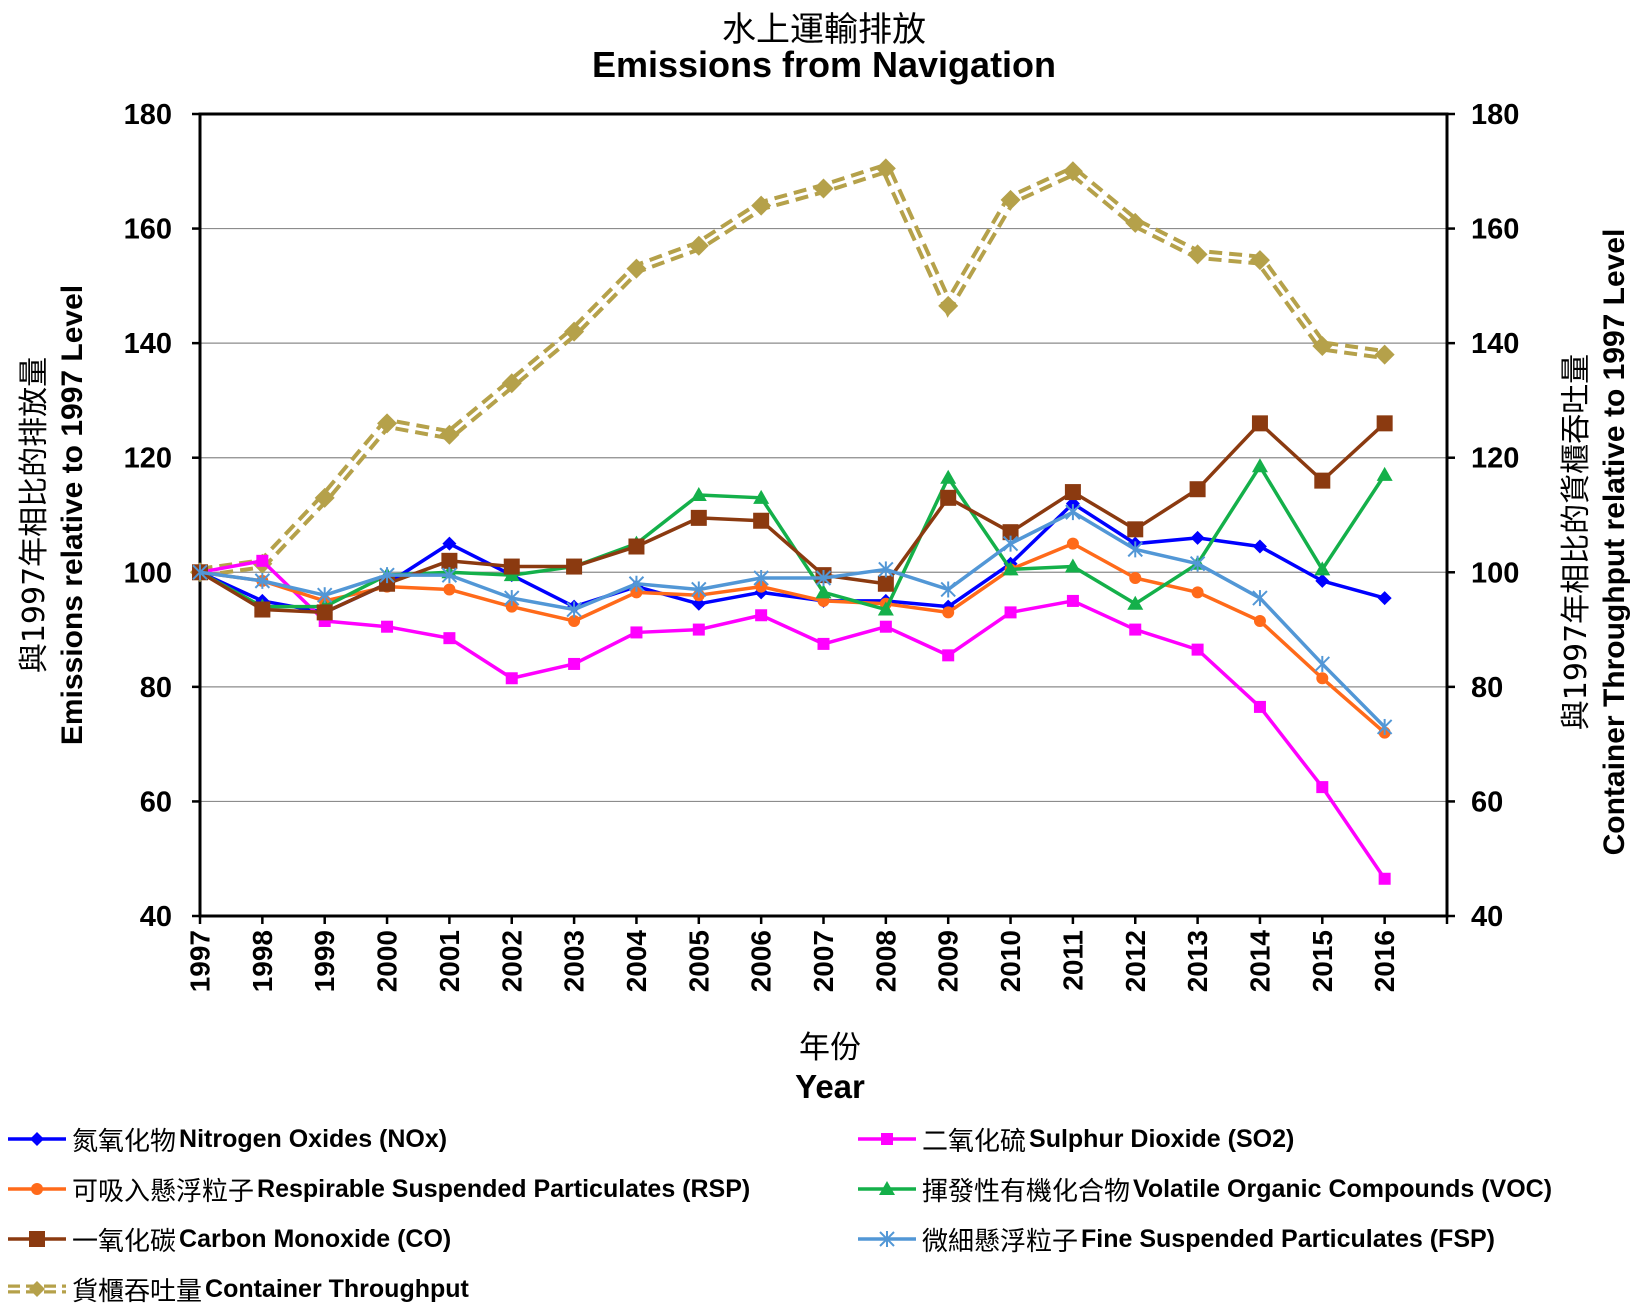  Describe the element at coordinates (698, 961) in the screenshot. I see `x-tick-label: 2005` at that location.